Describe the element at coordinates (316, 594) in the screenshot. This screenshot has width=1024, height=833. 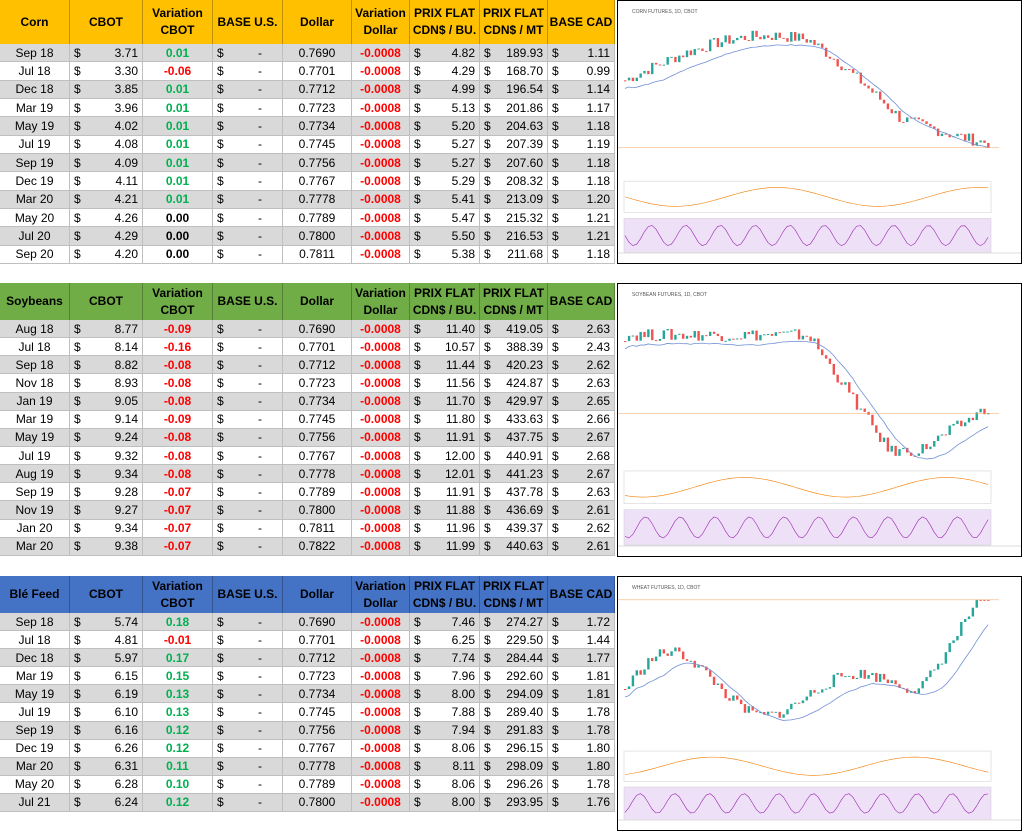
I see `header-text: Dollar` at that location.